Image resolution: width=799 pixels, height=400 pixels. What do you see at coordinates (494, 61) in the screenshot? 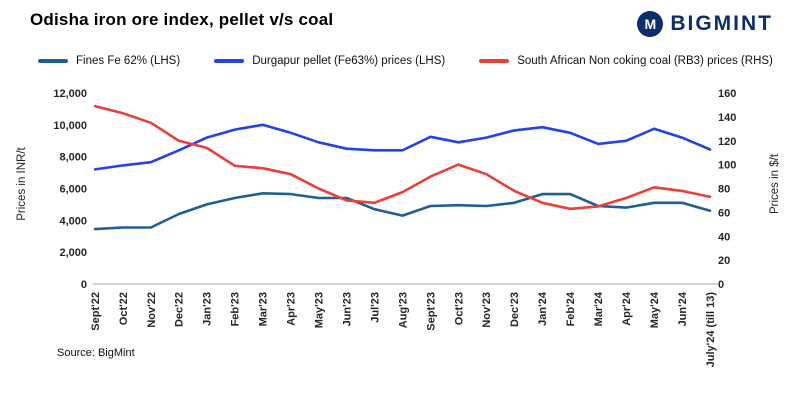
I see `legend-swatch-coal` at bounding box center [494, 61].